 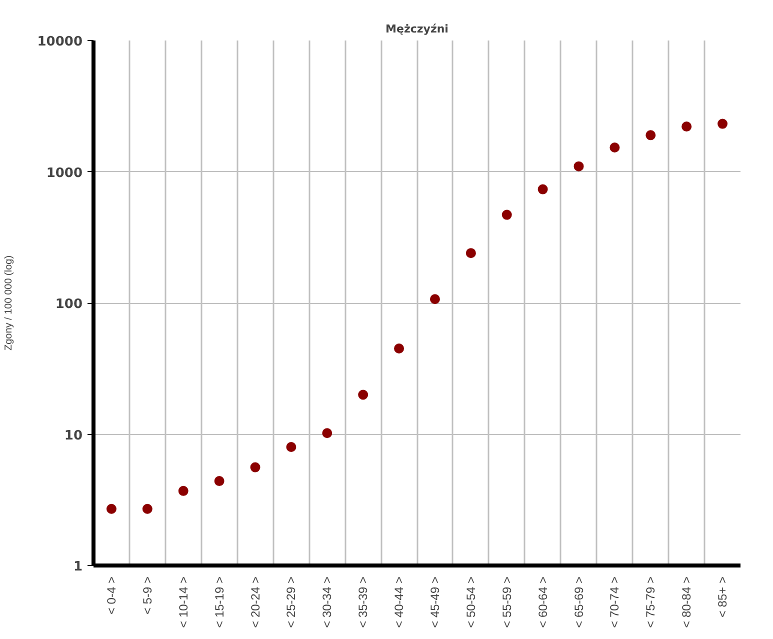 What do you see at coordinates (723, 597) in the screenshot?
I see `x-tick-label: < 85+ >` at bounding box center [723, 597].